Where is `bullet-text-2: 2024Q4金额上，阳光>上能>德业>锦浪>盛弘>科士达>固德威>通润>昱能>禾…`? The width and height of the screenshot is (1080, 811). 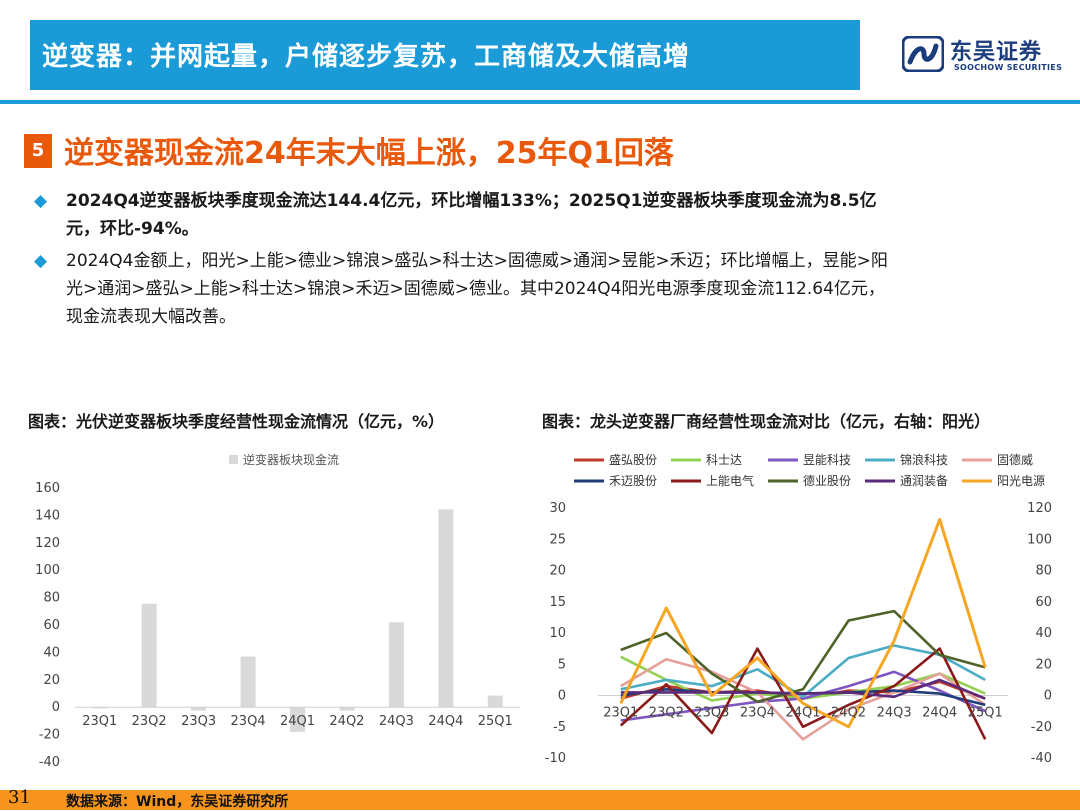 bullet-text-2: 2024Q4金额上，阳光>上能>德业>锦浪>盛弘>科士达>固德威>通润>昱能>禾… is located at coordinates (561, 289).